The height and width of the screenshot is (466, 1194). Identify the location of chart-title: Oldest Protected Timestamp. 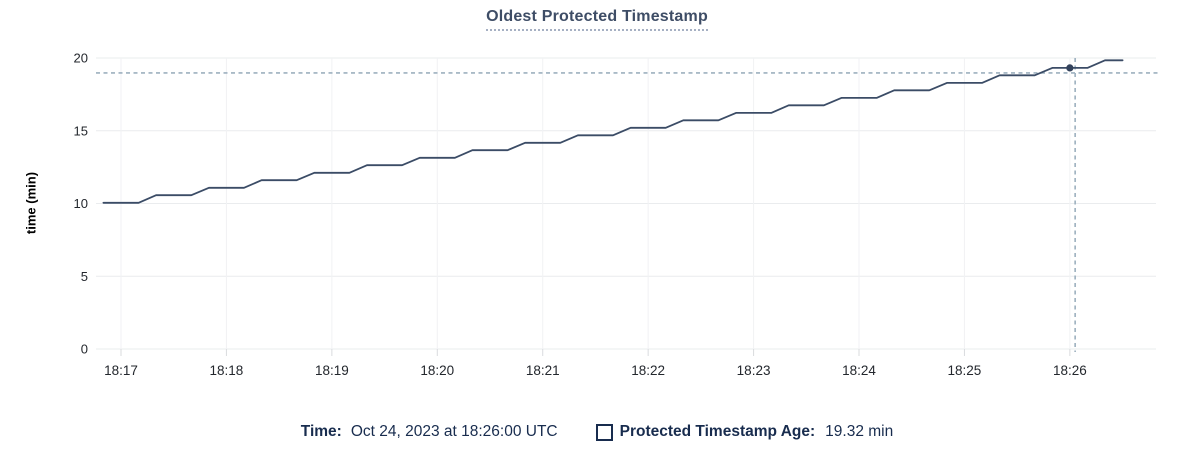
(597, 19).